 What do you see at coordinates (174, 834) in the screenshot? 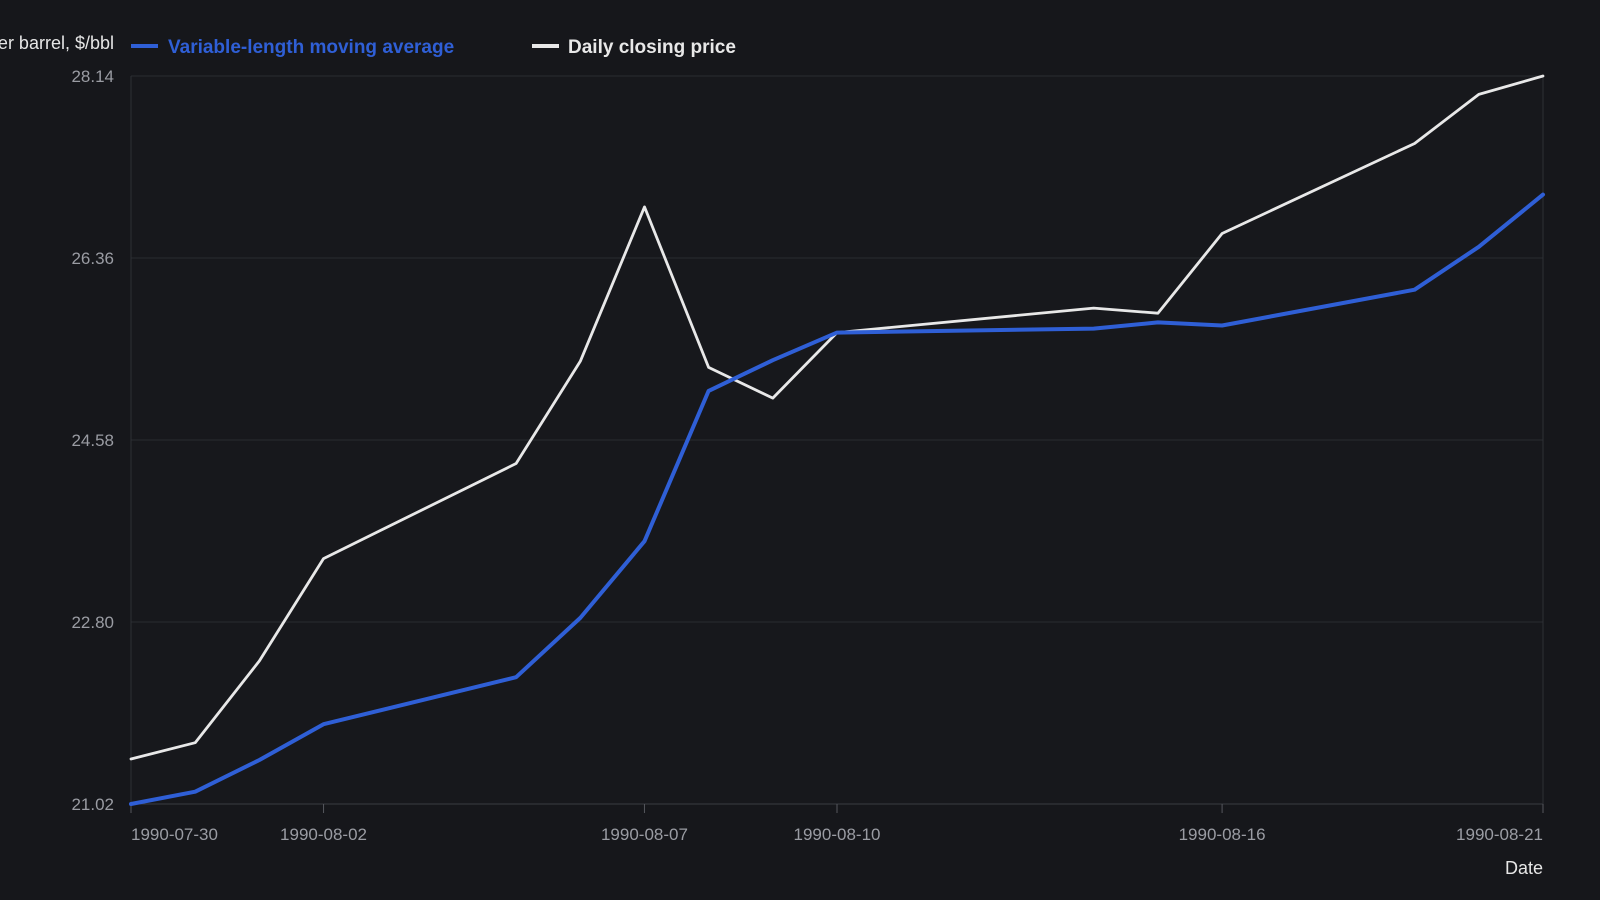
I see `x-tick-label: 1990-07-30` at bounding box center [174, 834].